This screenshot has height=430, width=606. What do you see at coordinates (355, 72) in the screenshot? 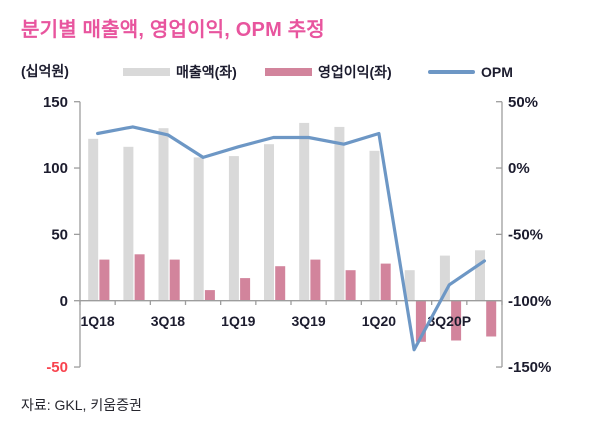
I see `legend-label-operating-profit: 영업이익(좌)` at bounding box center [355, 72].